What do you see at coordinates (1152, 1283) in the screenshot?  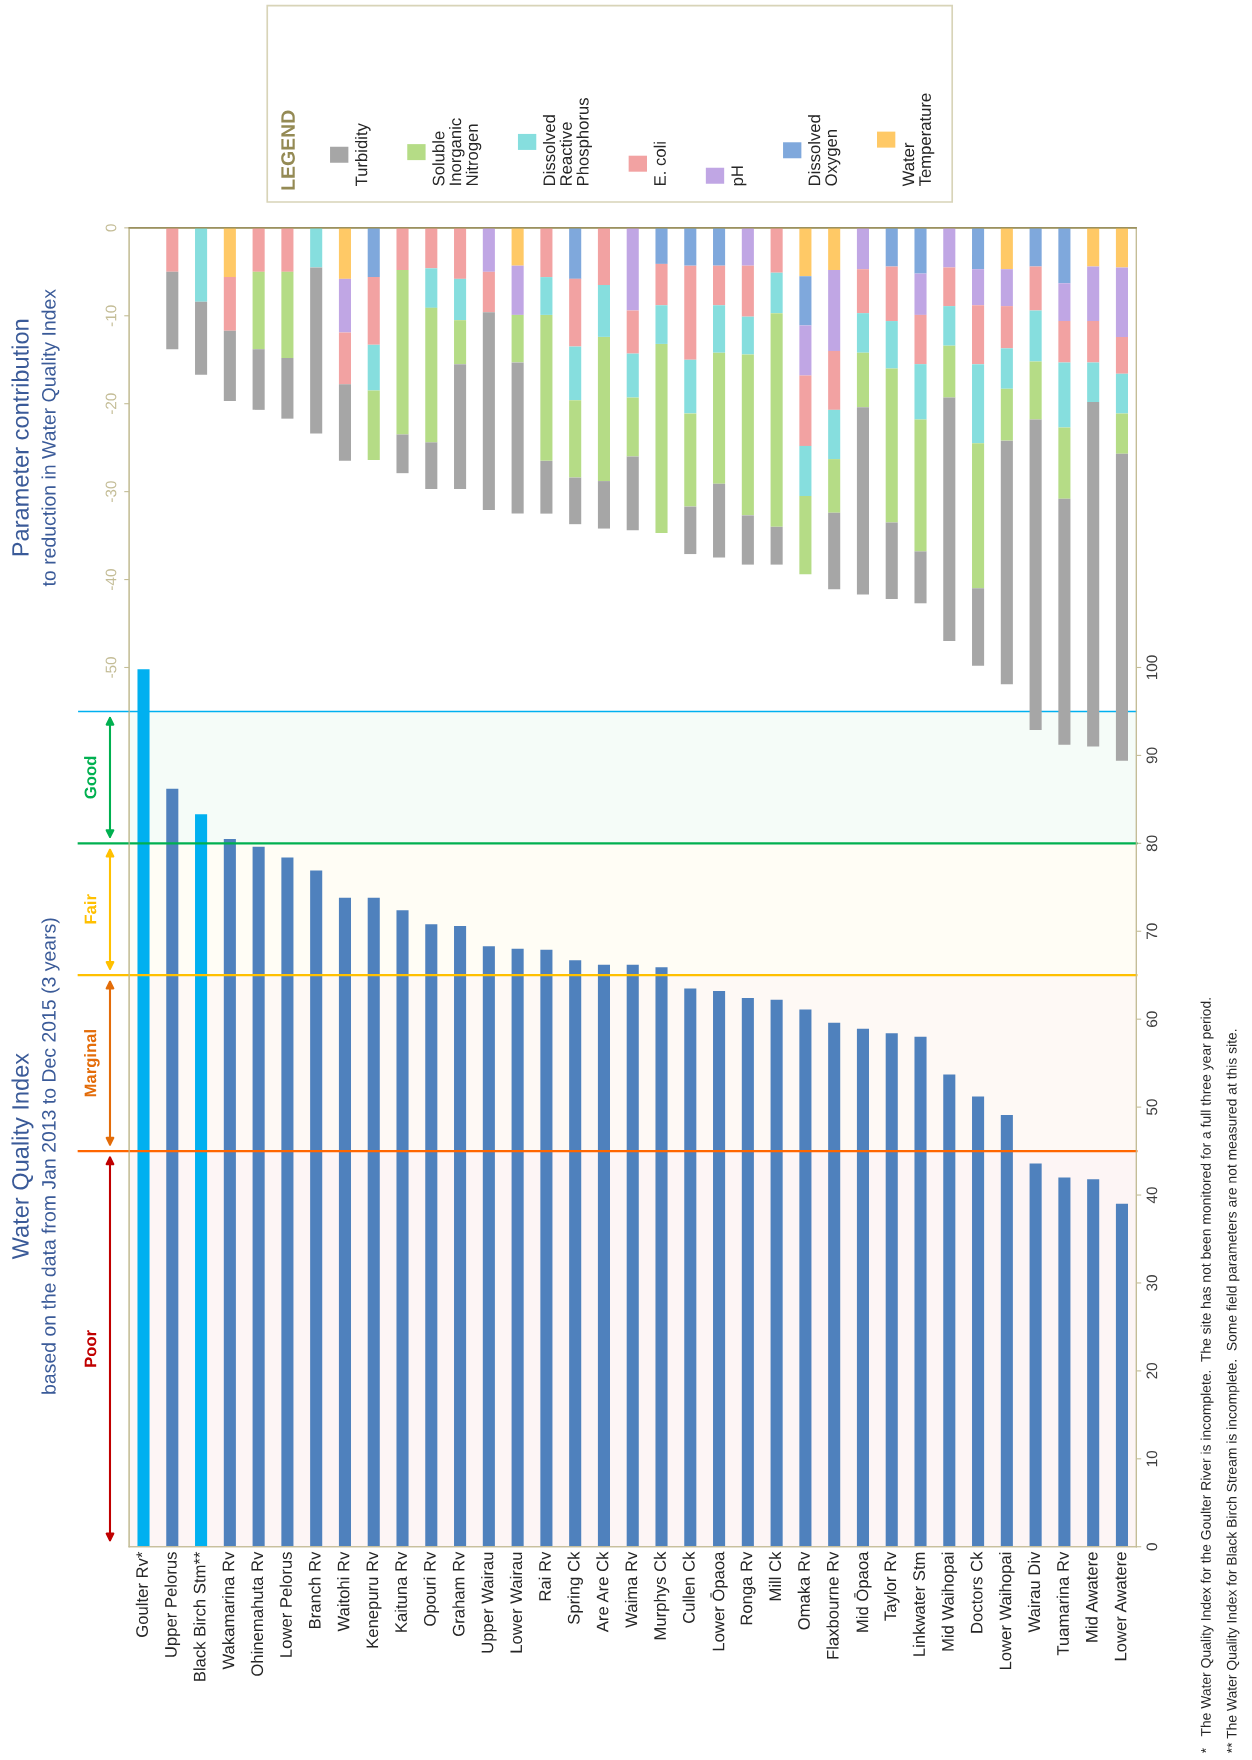 I see `y-tick-label: 30` at bounding box center [1152, 1283].